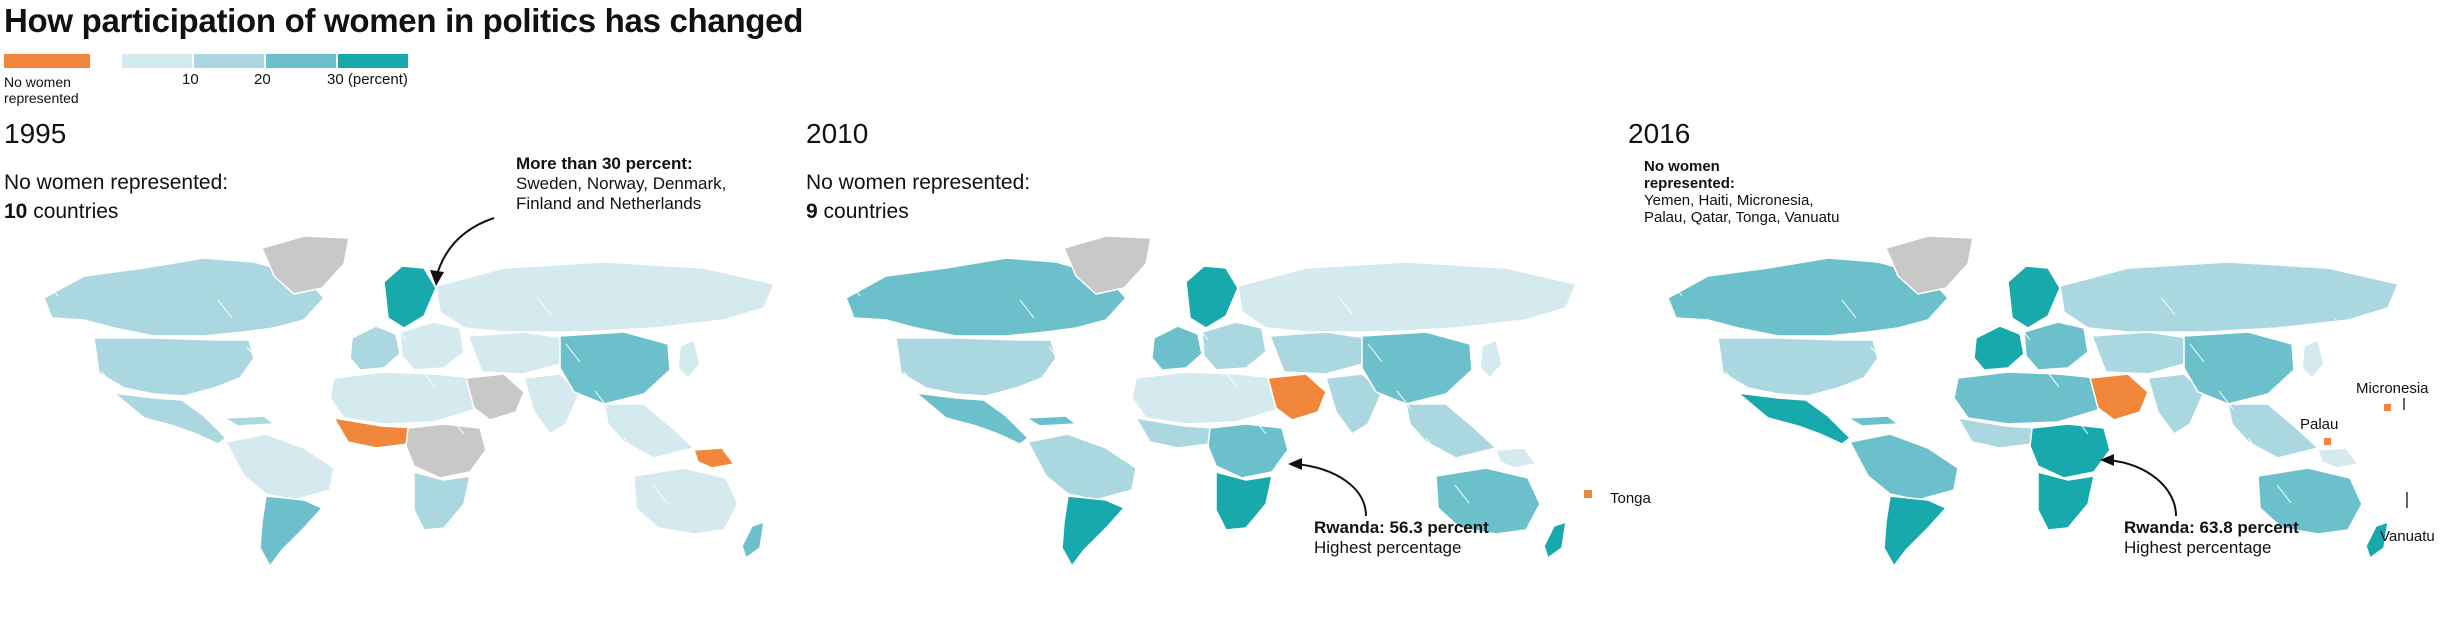 This screenshot has width=2452, height=644. I want to click on region-russia-2010, so click(1407, 297).